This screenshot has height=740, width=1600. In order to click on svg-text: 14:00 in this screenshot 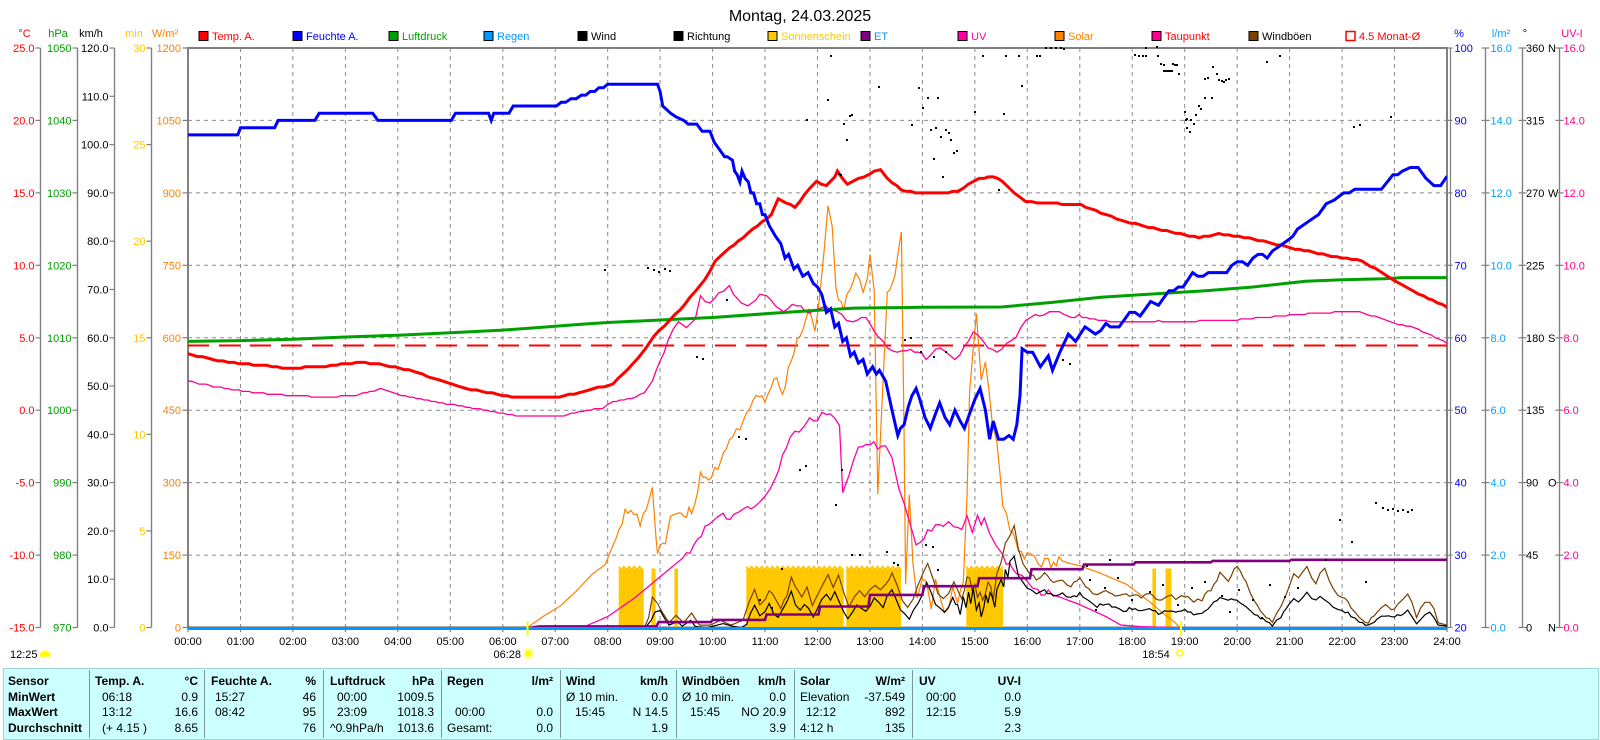, I will do `click(923, 642)`.